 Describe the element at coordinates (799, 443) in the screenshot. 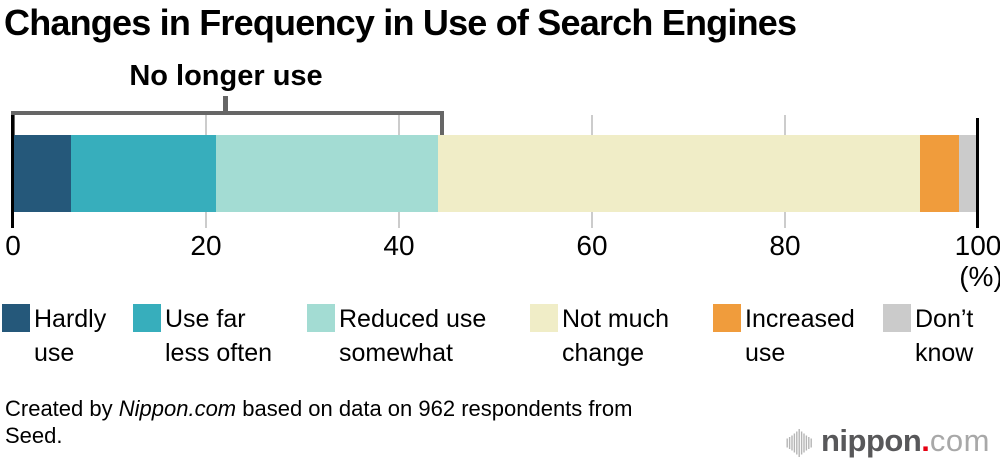

I see `soundwave-icon` at that location.